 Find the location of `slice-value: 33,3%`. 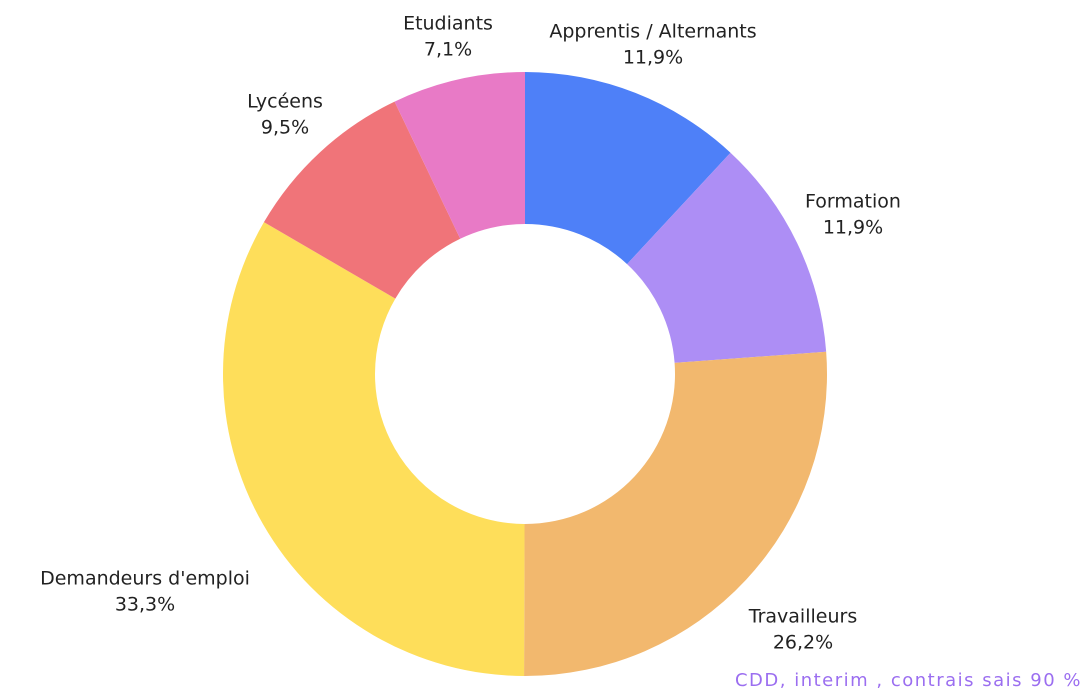

slice-value: 33,3% is located at coordinates (145, 605).